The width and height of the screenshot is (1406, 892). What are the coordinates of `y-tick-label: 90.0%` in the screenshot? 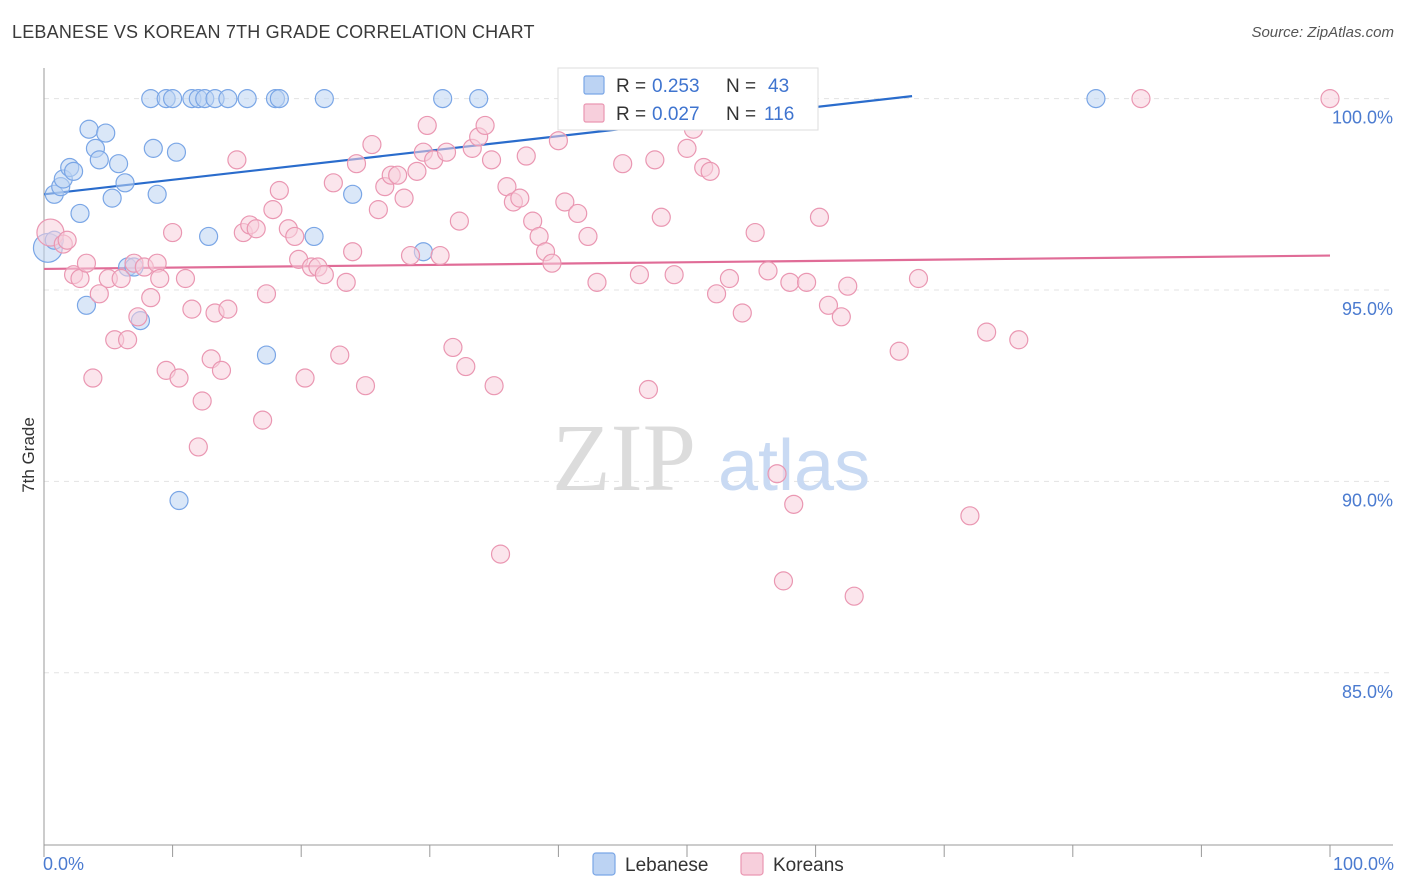 It's located at (1367, 500).